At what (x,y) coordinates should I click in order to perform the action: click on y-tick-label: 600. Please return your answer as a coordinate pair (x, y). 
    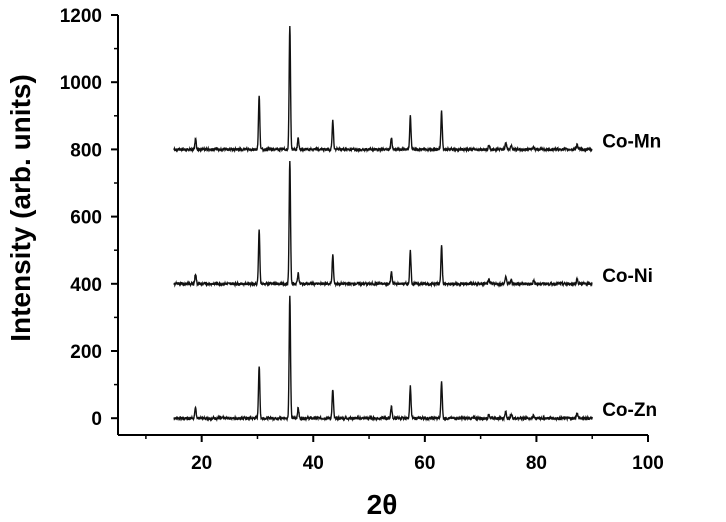
    Looking at the image, I should click on (86, 218).